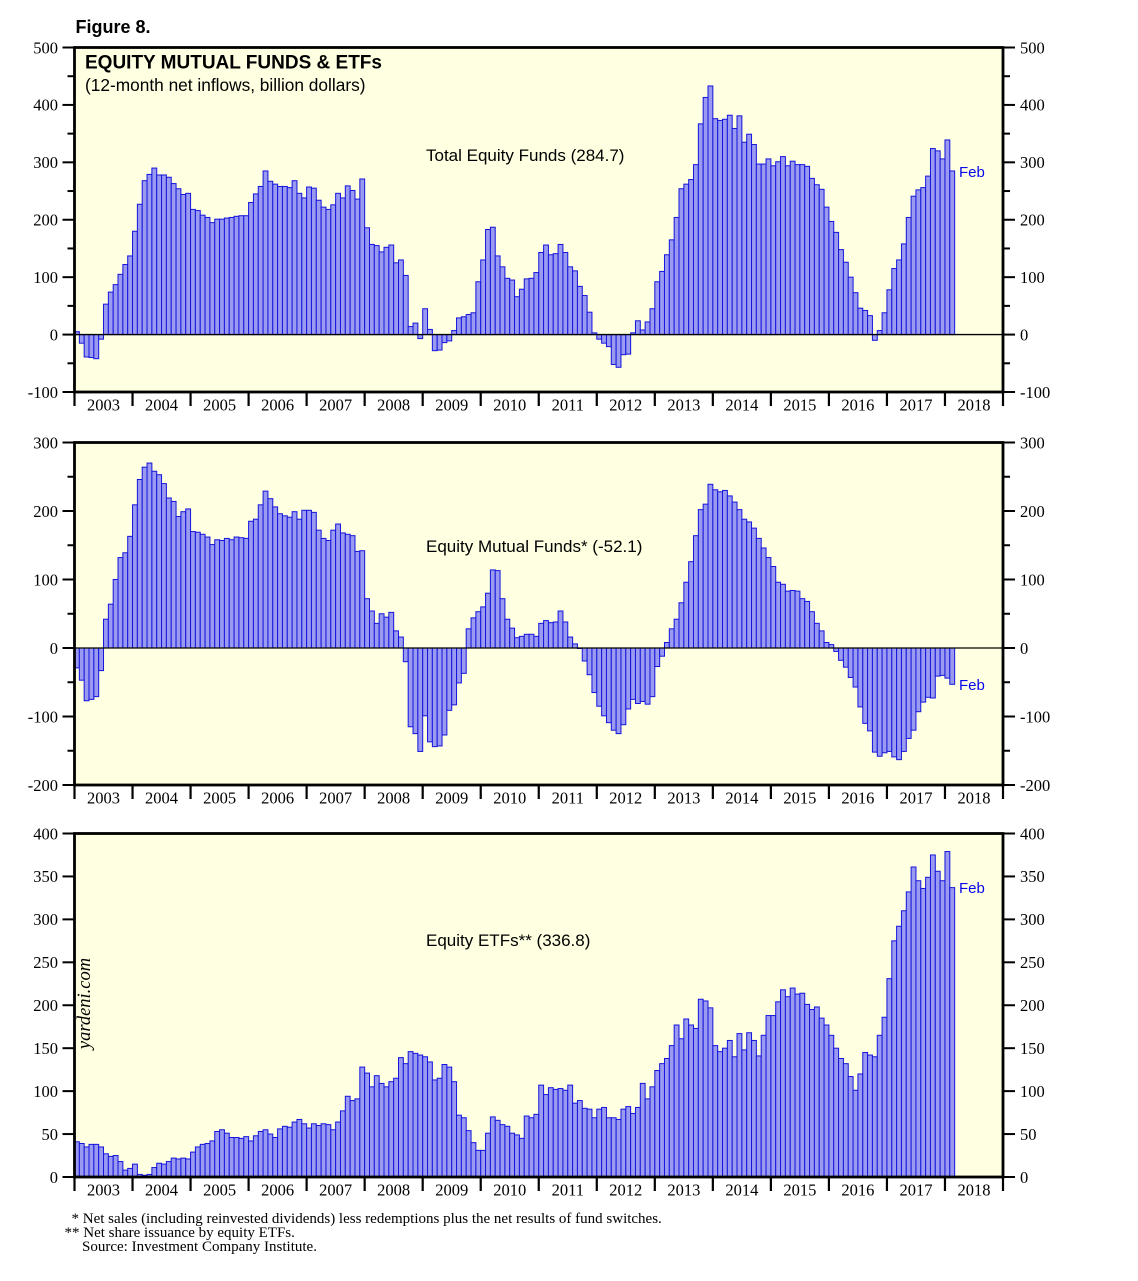 The height and width of the screenshot is (1281, 1138). I want to click on svg-text: EQUITY MUTUAL FUNDS & ETFs, so click(233, 63).